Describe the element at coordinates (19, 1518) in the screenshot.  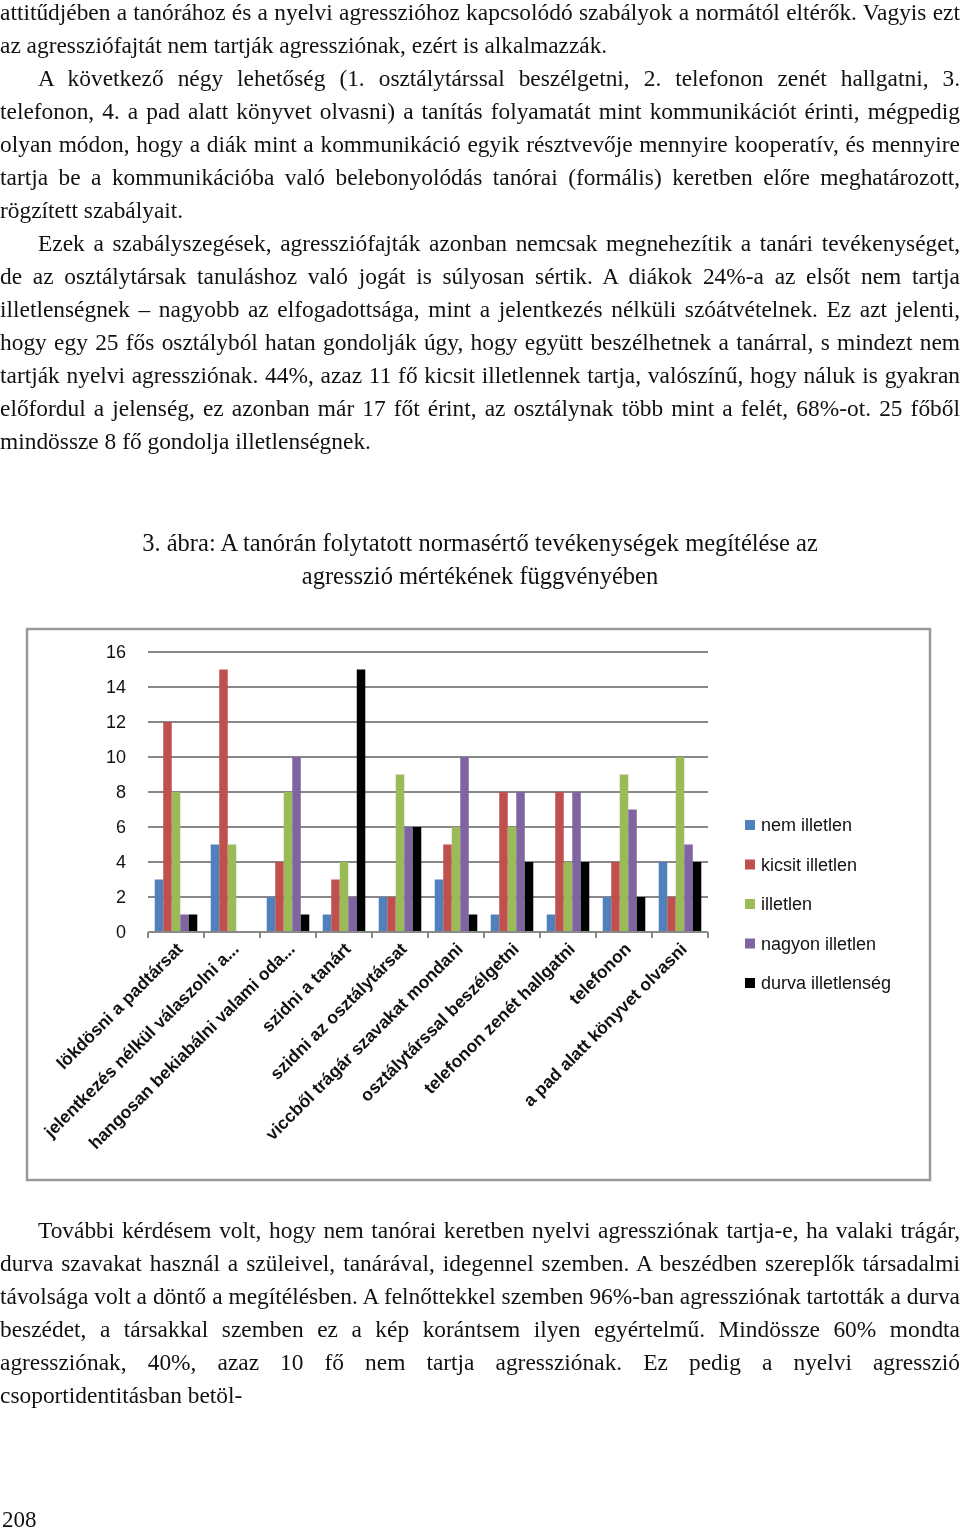
I see `text: 208` at that location.